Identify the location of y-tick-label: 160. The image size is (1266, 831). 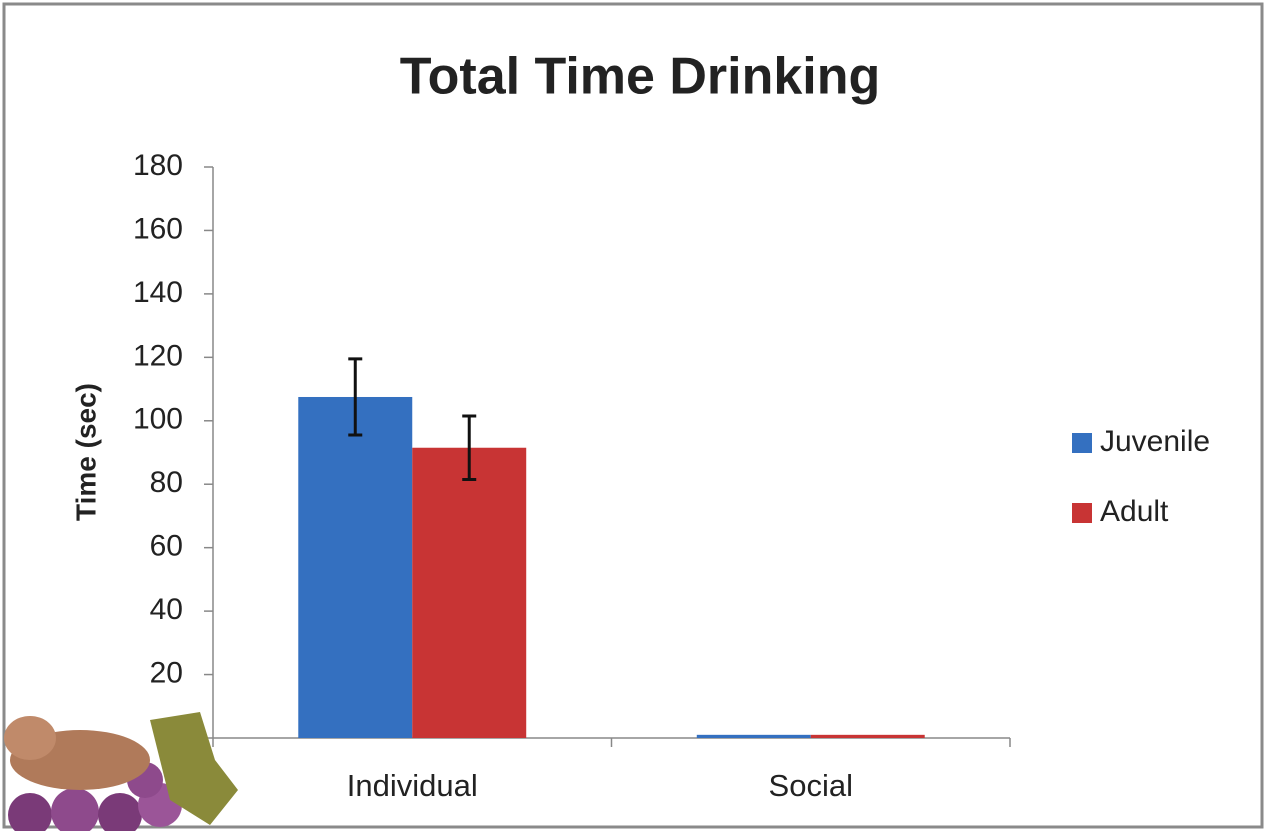
(158, 228).